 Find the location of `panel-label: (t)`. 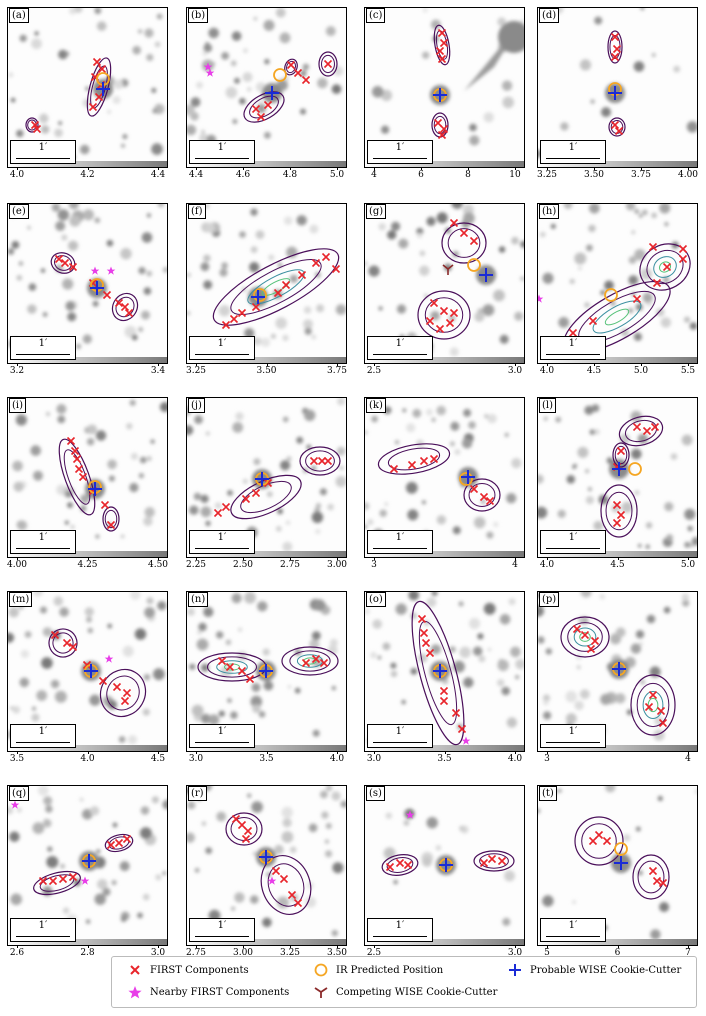

panel-label: (t) is located at coordinates (548, 793).